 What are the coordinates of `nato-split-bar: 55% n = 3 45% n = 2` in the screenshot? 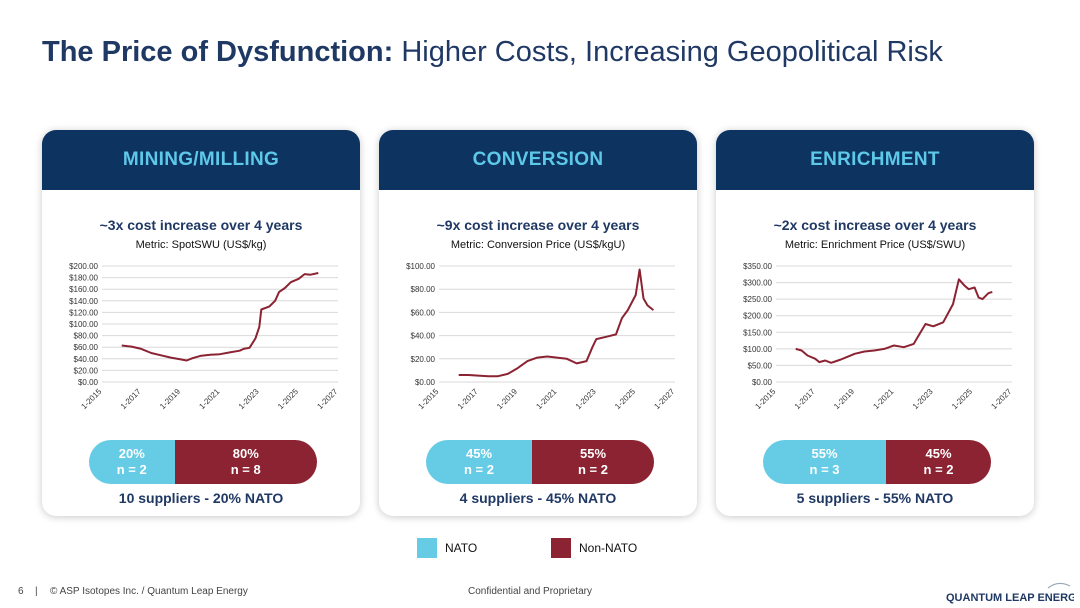 It's located at (877, 462).